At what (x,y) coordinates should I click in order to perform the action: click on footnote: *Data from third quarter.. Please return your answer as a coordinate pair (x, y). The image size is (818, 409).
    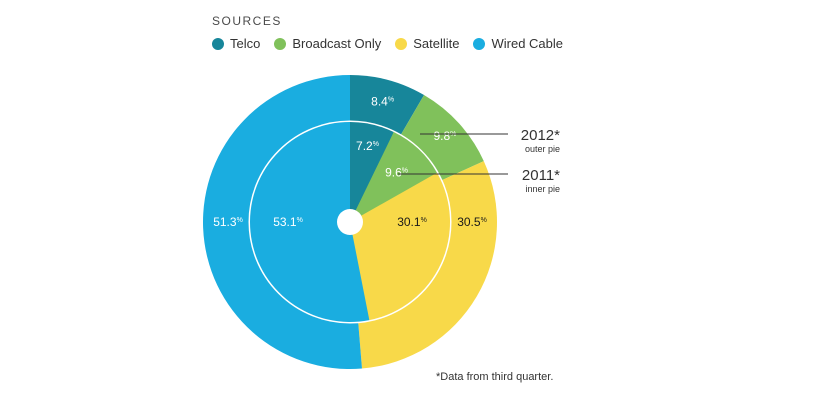
    Looking at the image, I should click on (495, 377).